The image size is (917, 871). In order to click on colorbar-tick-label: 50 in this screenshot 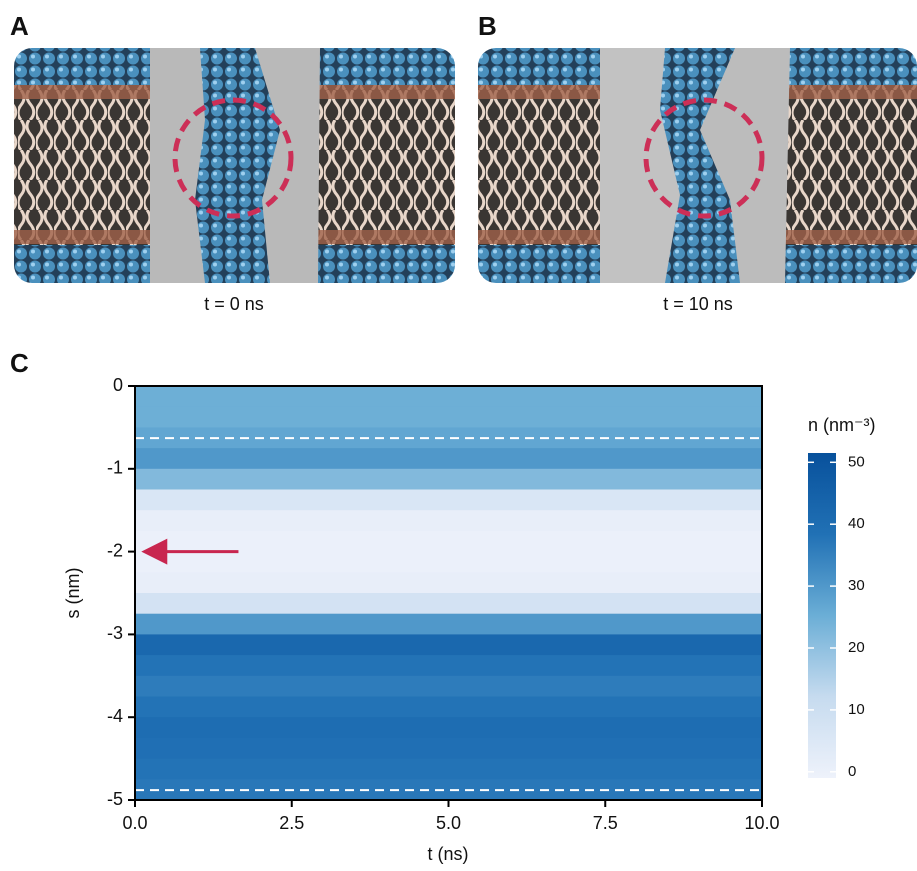, I will do `click(856, 461)`.